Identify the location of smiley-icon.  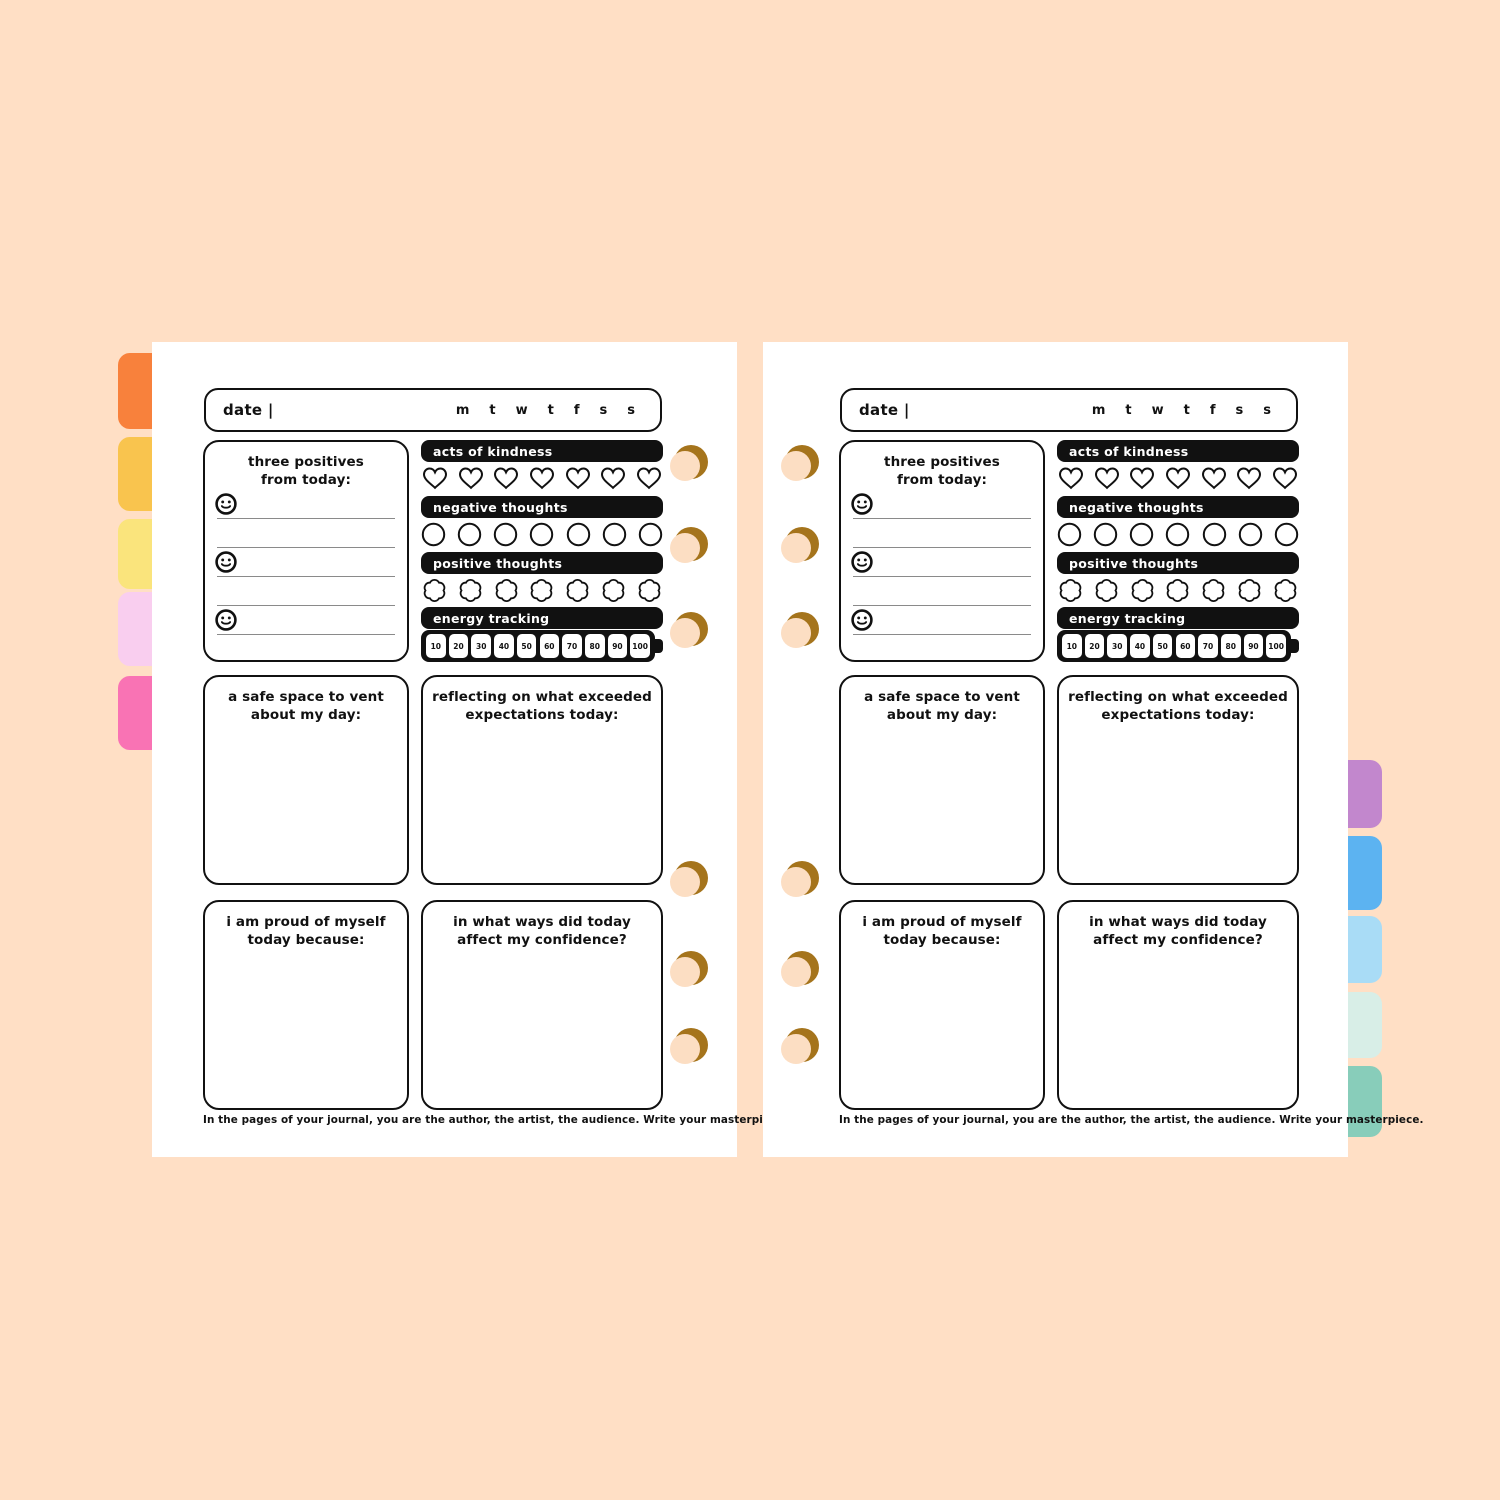
(226, 504).